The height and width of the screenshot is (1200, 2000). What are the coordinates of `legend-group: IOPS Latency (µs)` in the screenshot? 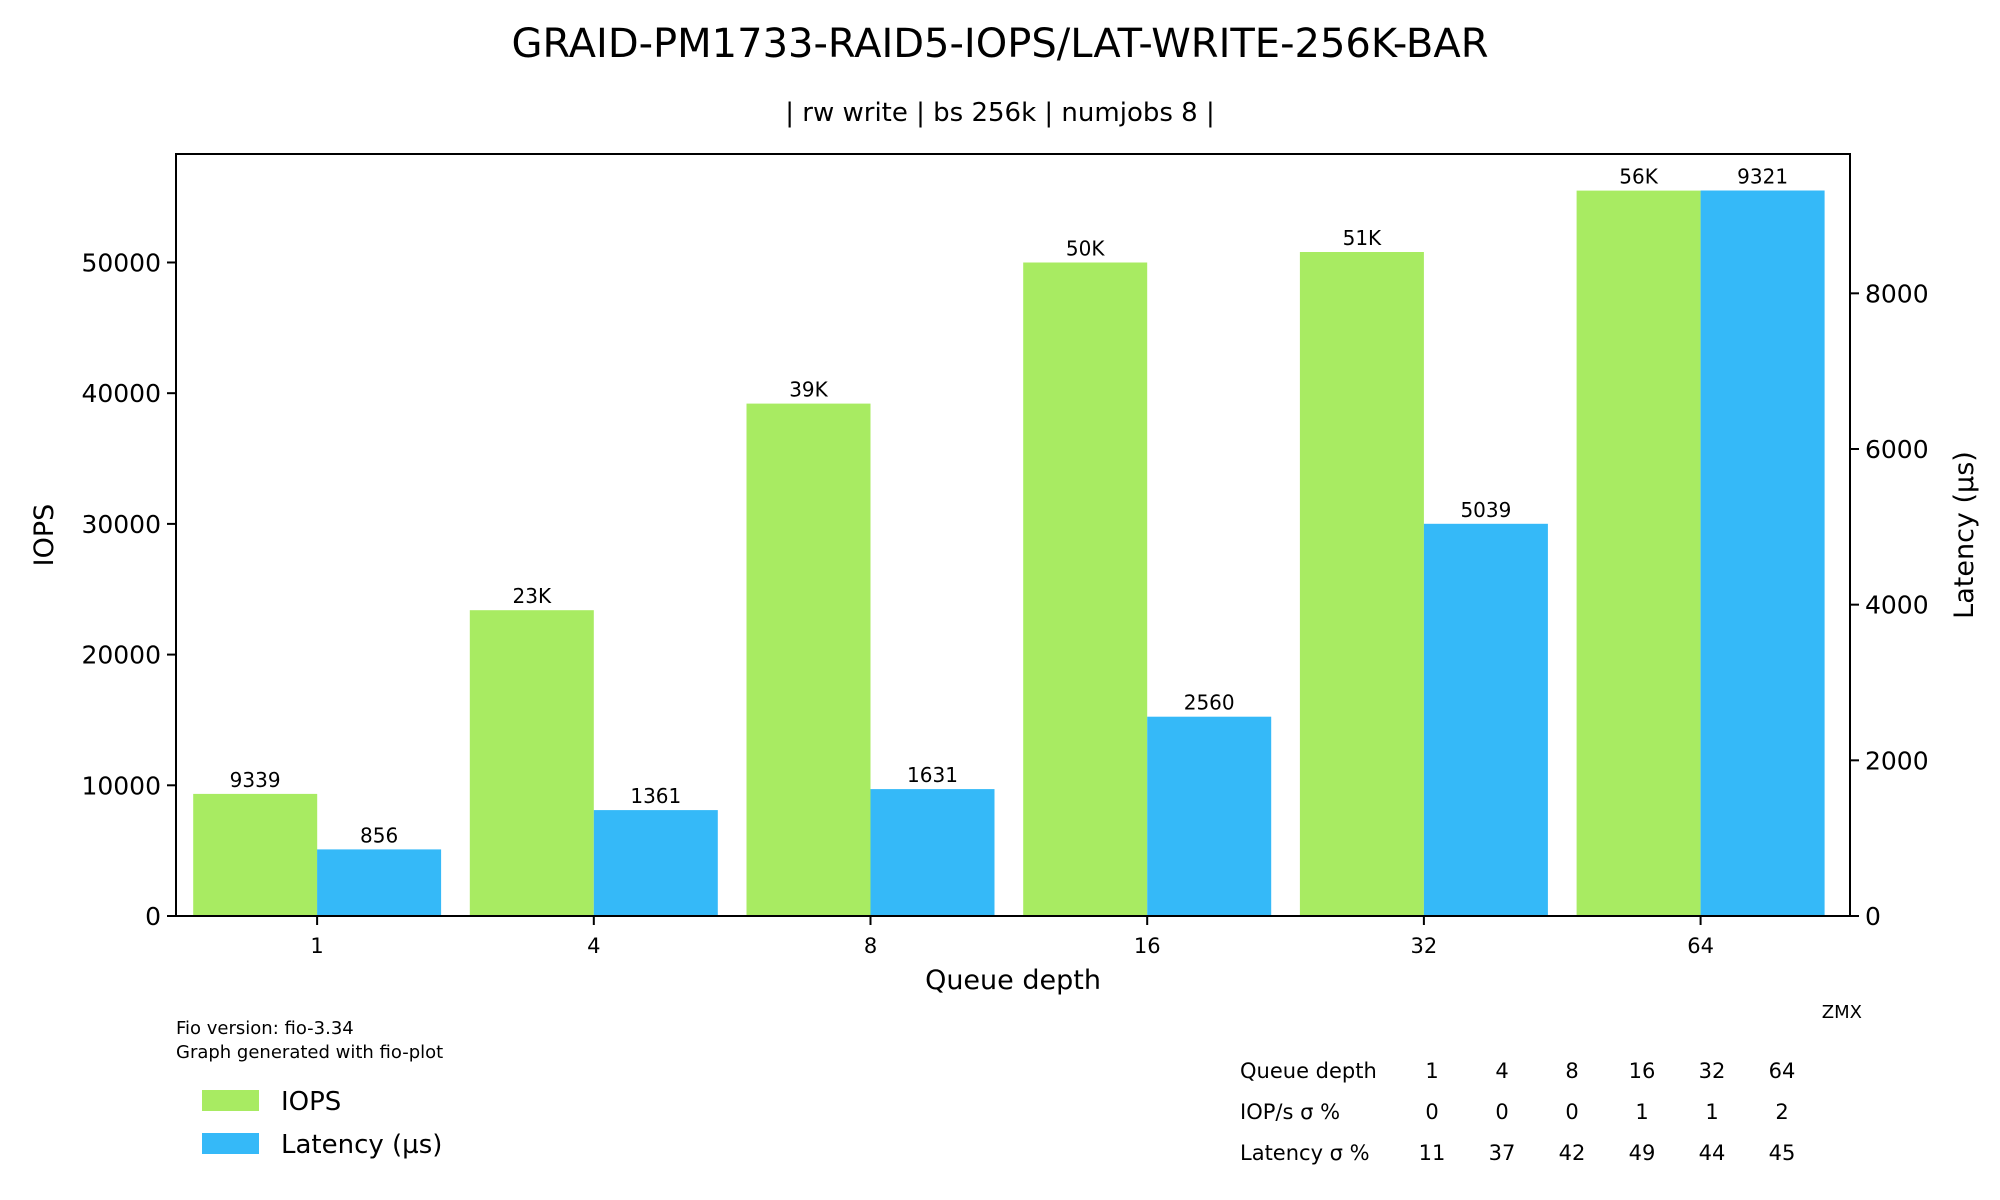 It's located at (322, 1123).